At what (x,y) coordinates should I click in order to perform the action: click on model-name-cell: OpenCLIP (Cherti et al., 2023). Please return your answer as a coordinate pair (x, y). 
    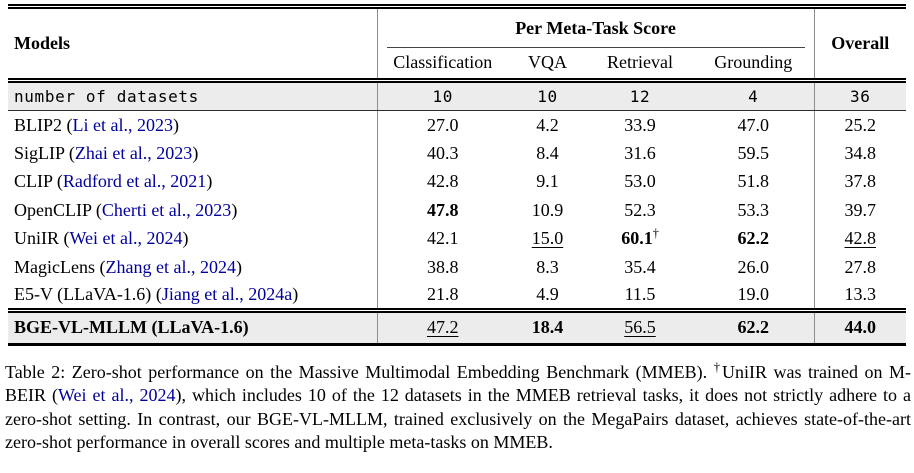
    Looking at the image, I should click on (126, 209).